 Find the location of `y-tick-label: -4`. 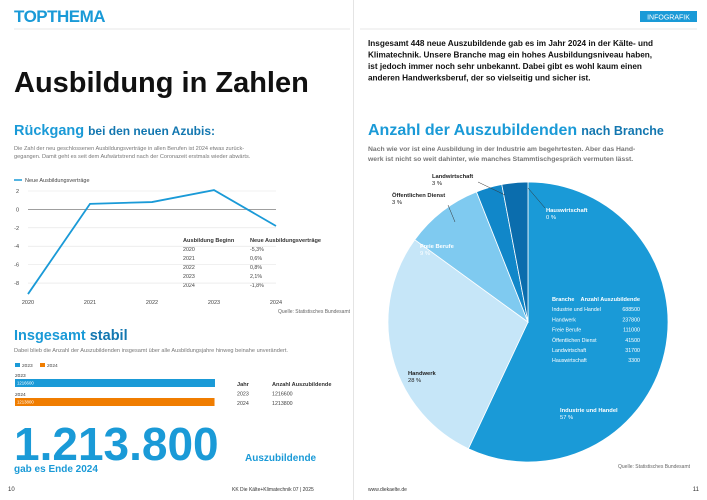

y-tick-label: -4 is located at coordinates (16, 247).